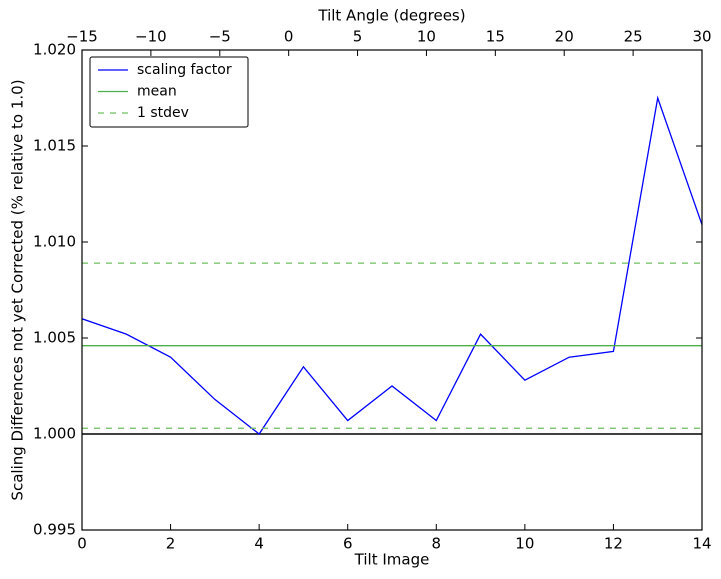 This screenshot has width=721, height=579. I want to click on y-tick-label: 0.995, so click(54, 530).